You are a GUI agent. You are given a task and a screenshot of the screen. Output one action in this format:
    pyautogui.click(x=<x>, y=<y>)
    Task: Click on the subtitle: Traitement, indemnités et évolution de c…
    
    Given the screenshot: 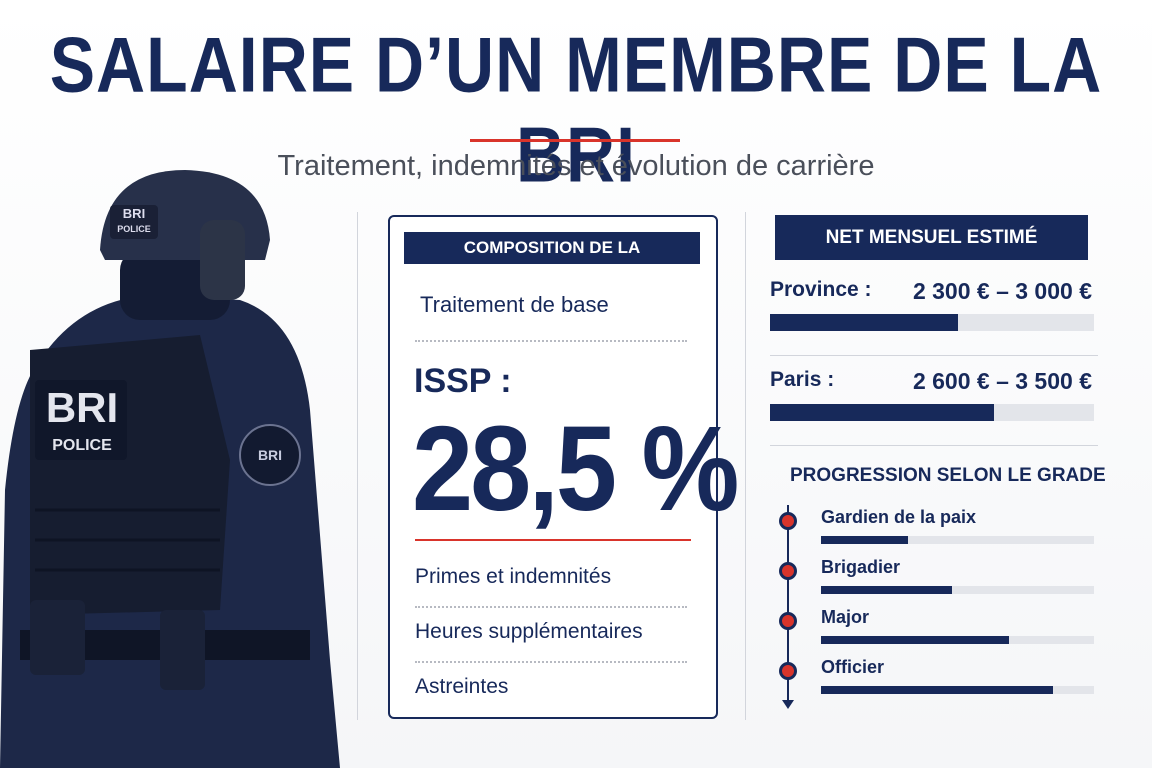 What is the action you would take?
    pyautogui.click(x=576, y=166)
    